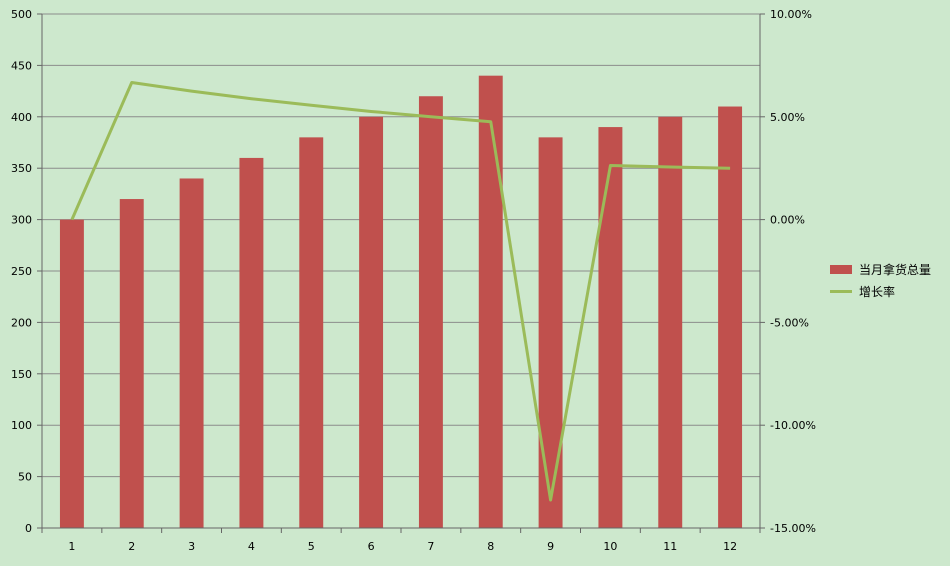  Describe the element at coordinates (131, 546) in the screenshot. I see `x-tick-label-2: 2` at that location.